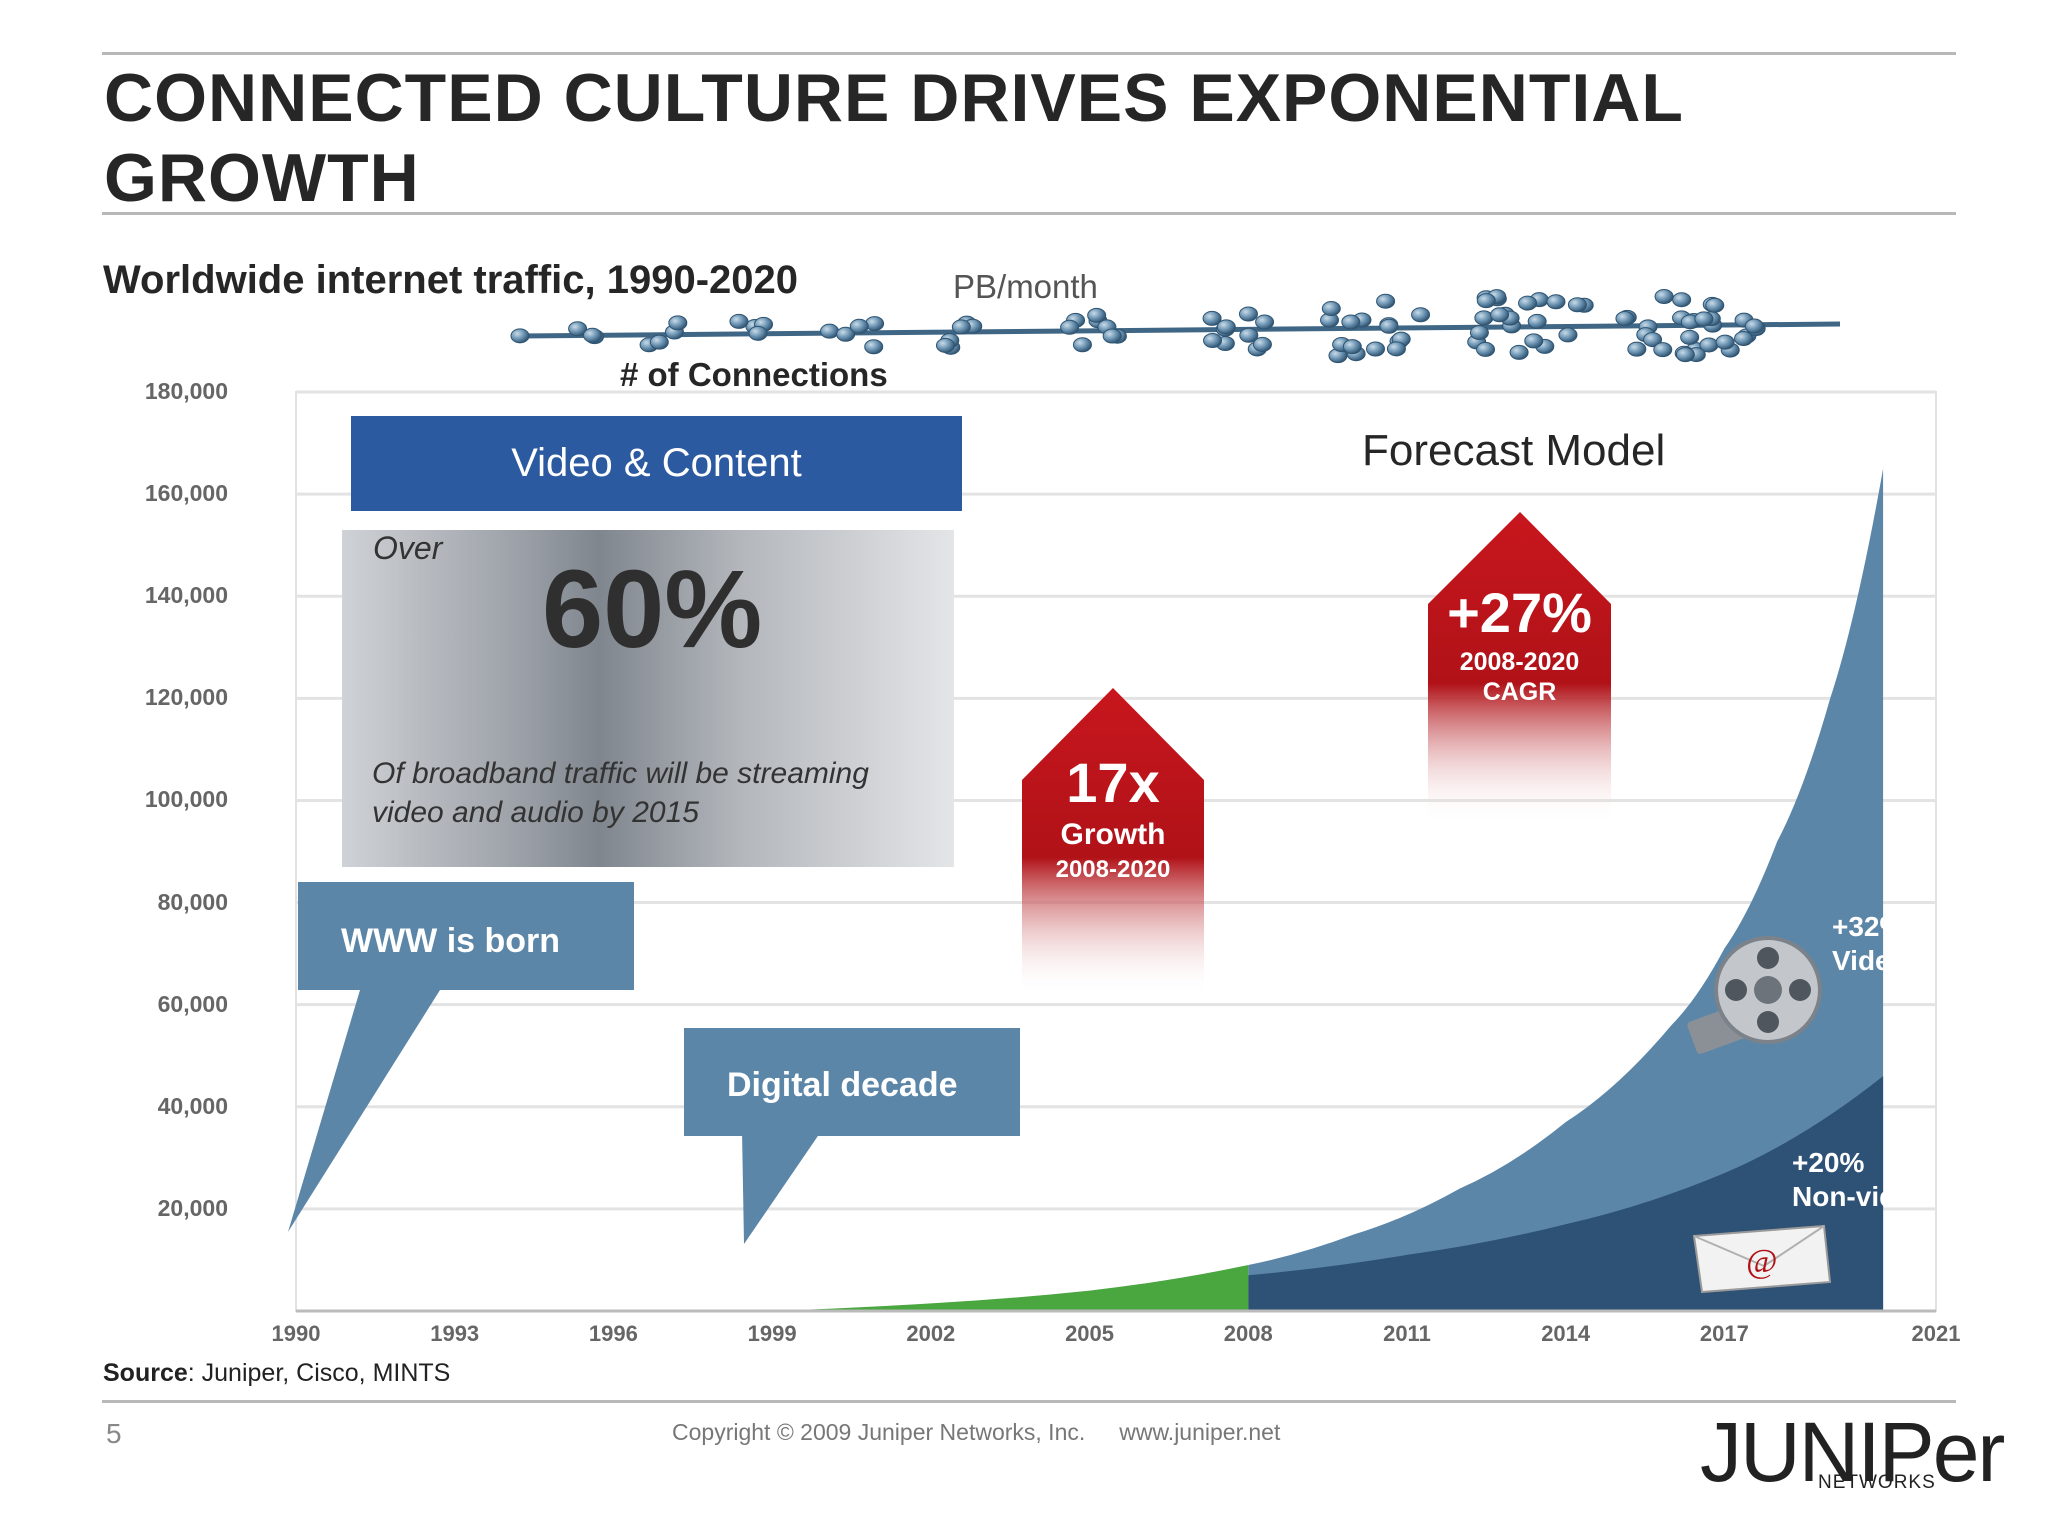 This screenshot has width=2048, height=1536. What do you see at coordinates (1514, 450) in the screenshot?
I see `forecast-label: Forecast Model` at bounding box center [1514, 450].